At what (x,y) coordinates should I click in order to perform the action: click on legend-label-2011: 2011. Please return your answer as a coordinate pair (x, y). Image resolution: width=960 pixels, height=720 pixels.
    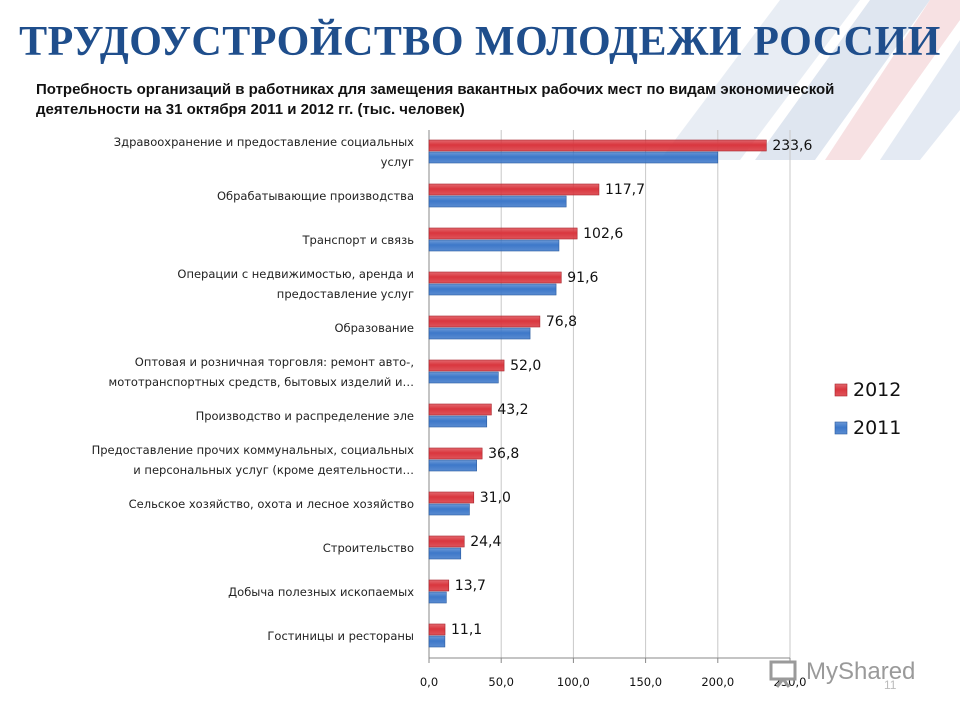
    Looking at the image, I should click on (877, 428).